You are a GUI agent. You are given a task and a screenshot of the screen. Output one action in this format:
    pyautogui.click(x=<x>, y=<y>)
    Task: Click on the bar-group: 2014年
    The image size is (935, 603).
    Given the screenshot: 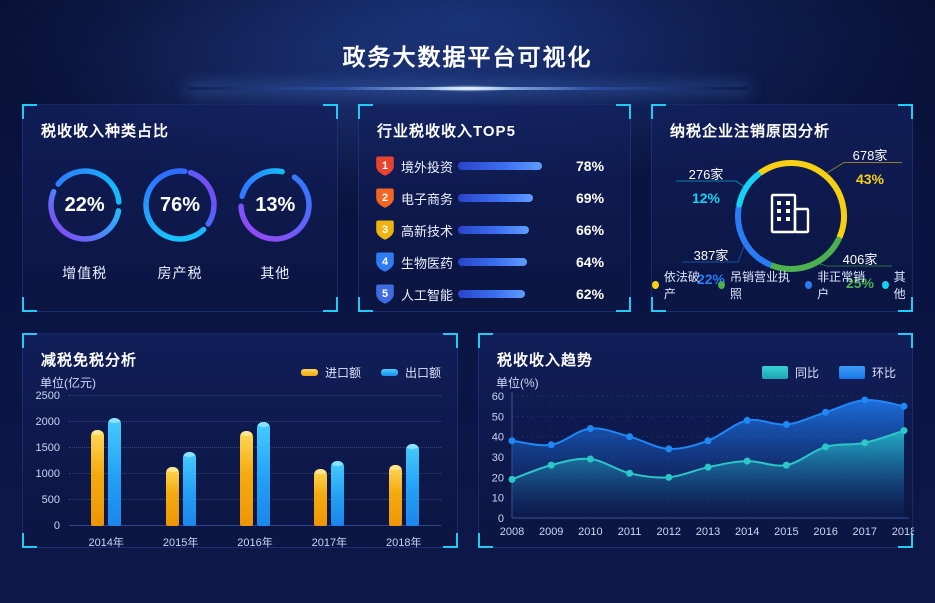 What is the action you would take?
    pyautogui.click(x=106, y=483)
    